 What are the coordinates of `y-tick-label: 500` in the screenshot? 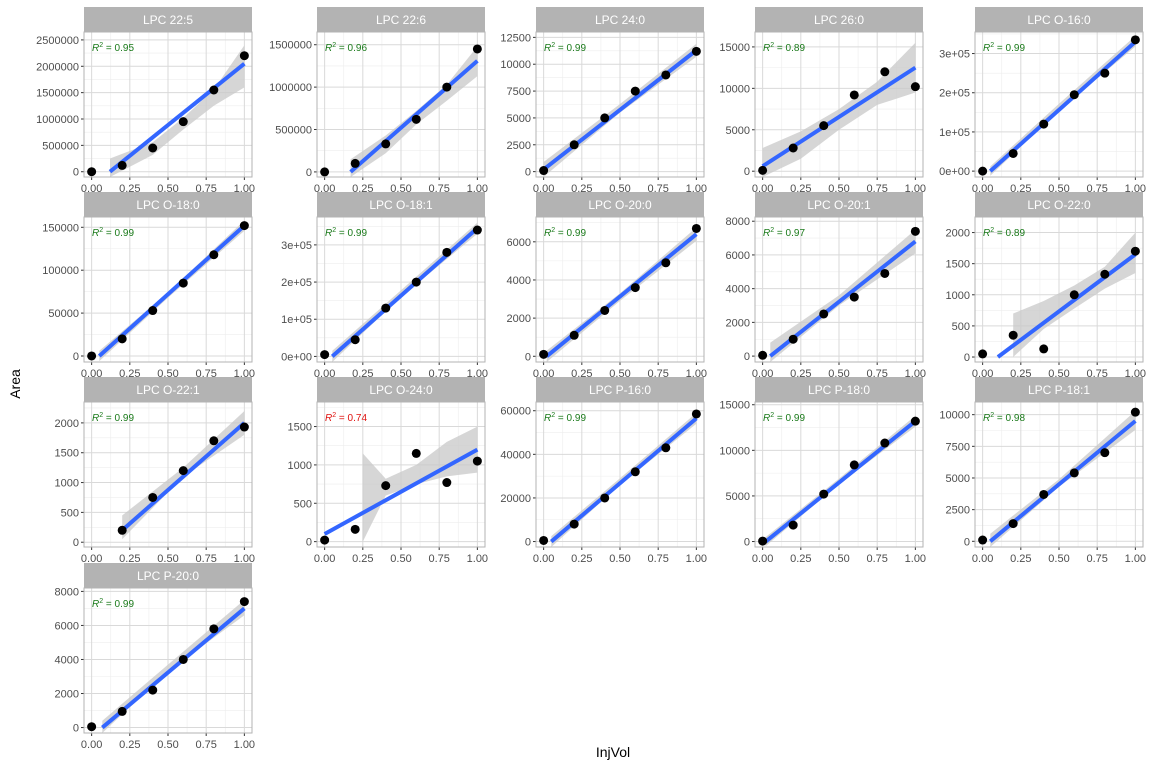 It's located at (303, 504).